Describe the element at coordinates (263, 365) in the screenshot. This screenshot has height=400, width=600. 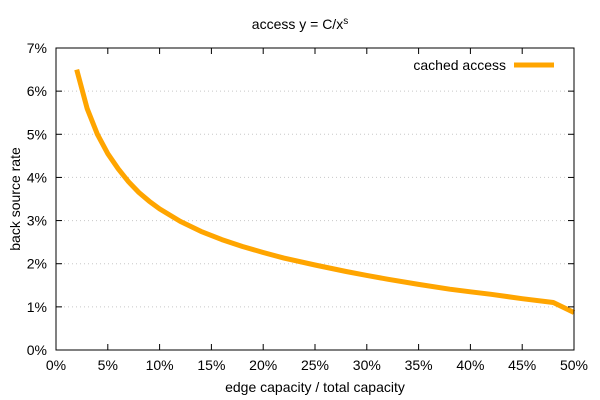
I see `x-tick-label: 20%` at that location.